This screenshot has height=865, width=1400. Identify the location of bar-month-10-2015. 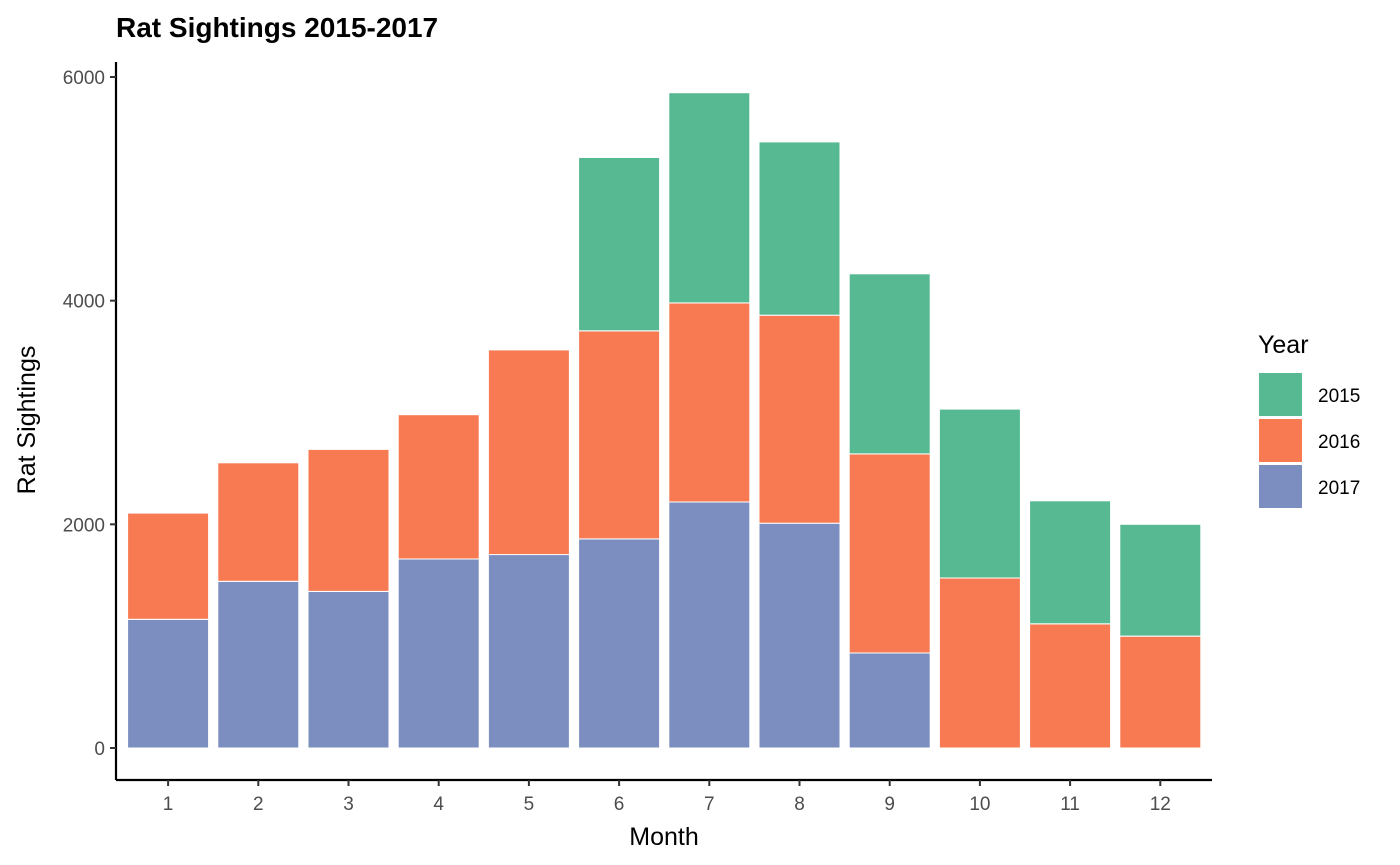
(979, 493).